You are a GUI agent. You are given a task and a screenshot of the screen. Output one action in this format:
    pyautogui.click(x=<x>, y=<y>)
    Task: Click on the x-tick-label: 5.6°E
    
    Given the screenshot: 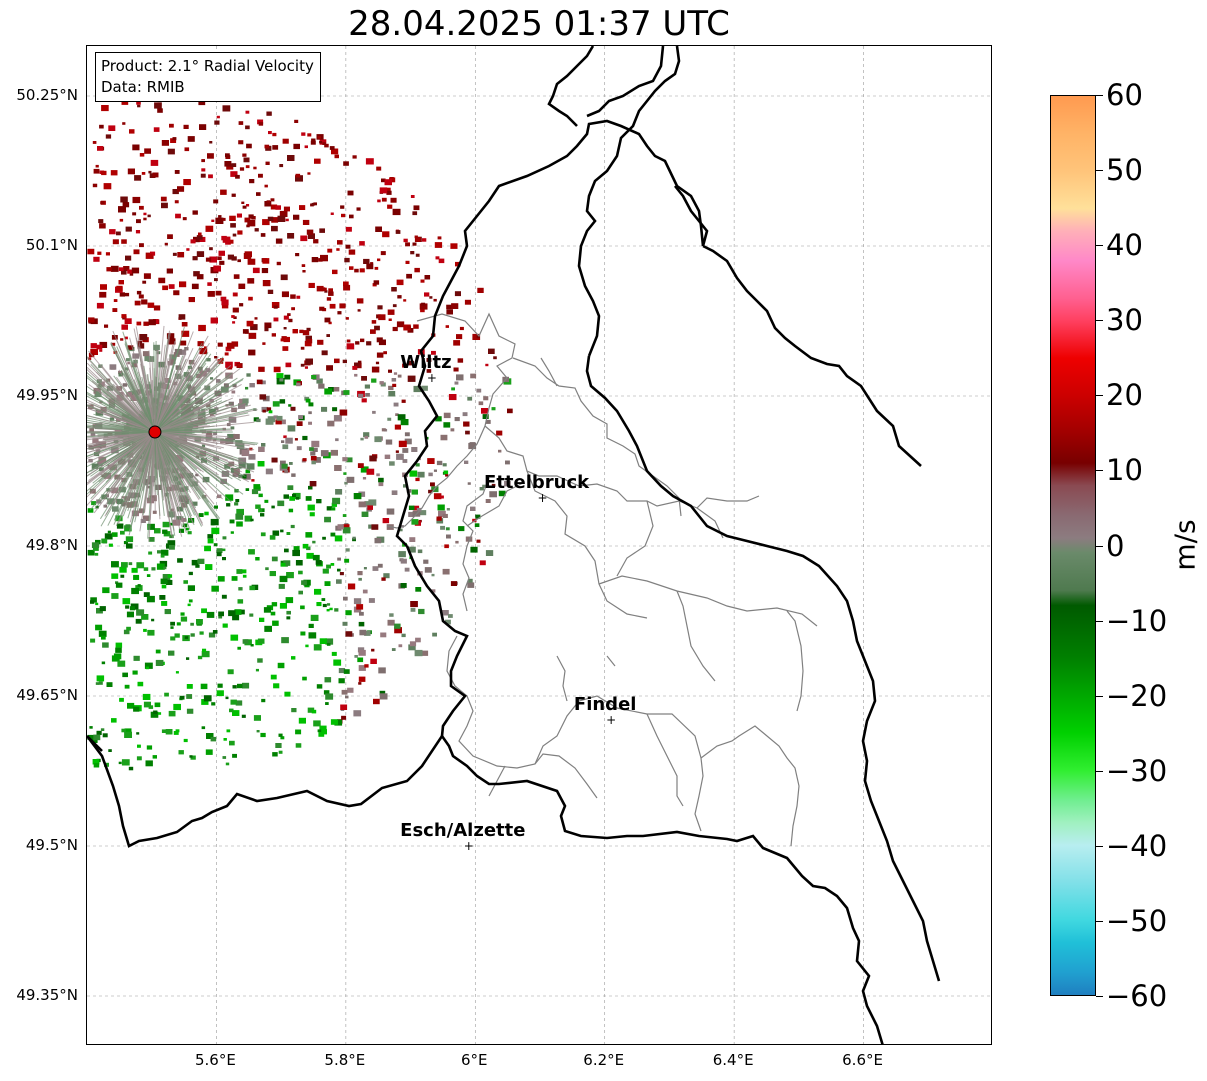 What is the action you would take?
    pyautogui.click(x=215, y=1060)
    